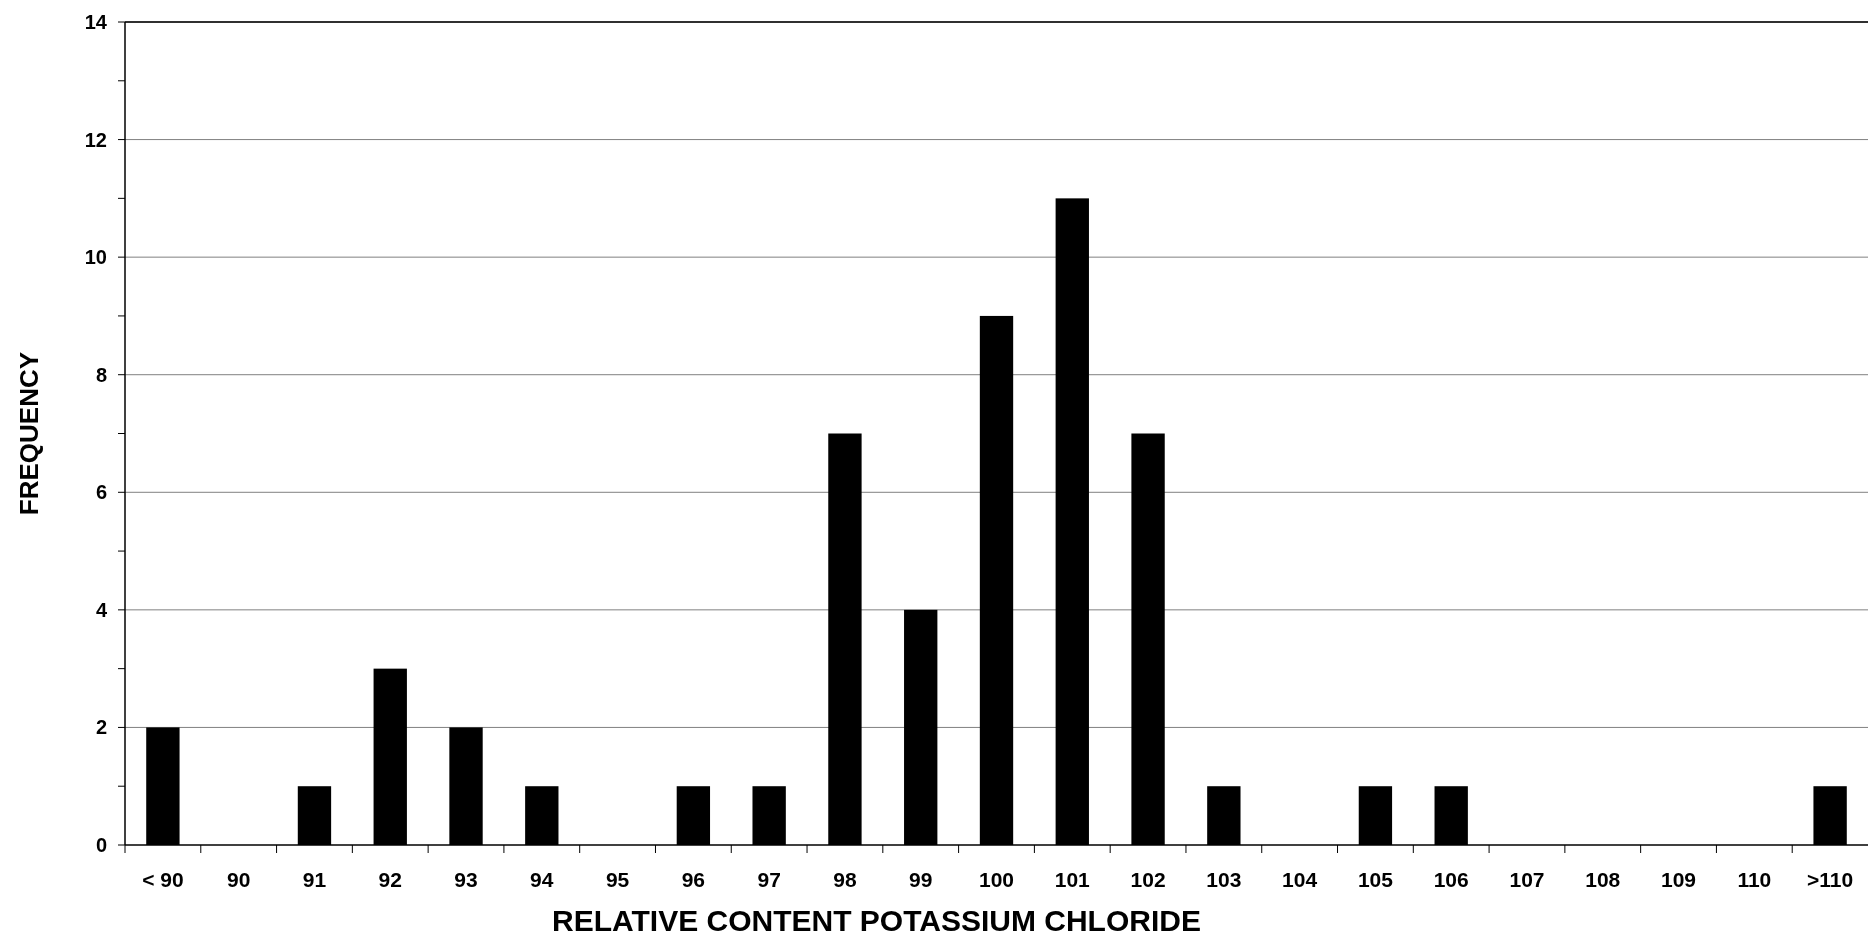  Describe the element at coordinates (1679, 879) in the screenshot. I see `x-tick-label: 109` at that location.